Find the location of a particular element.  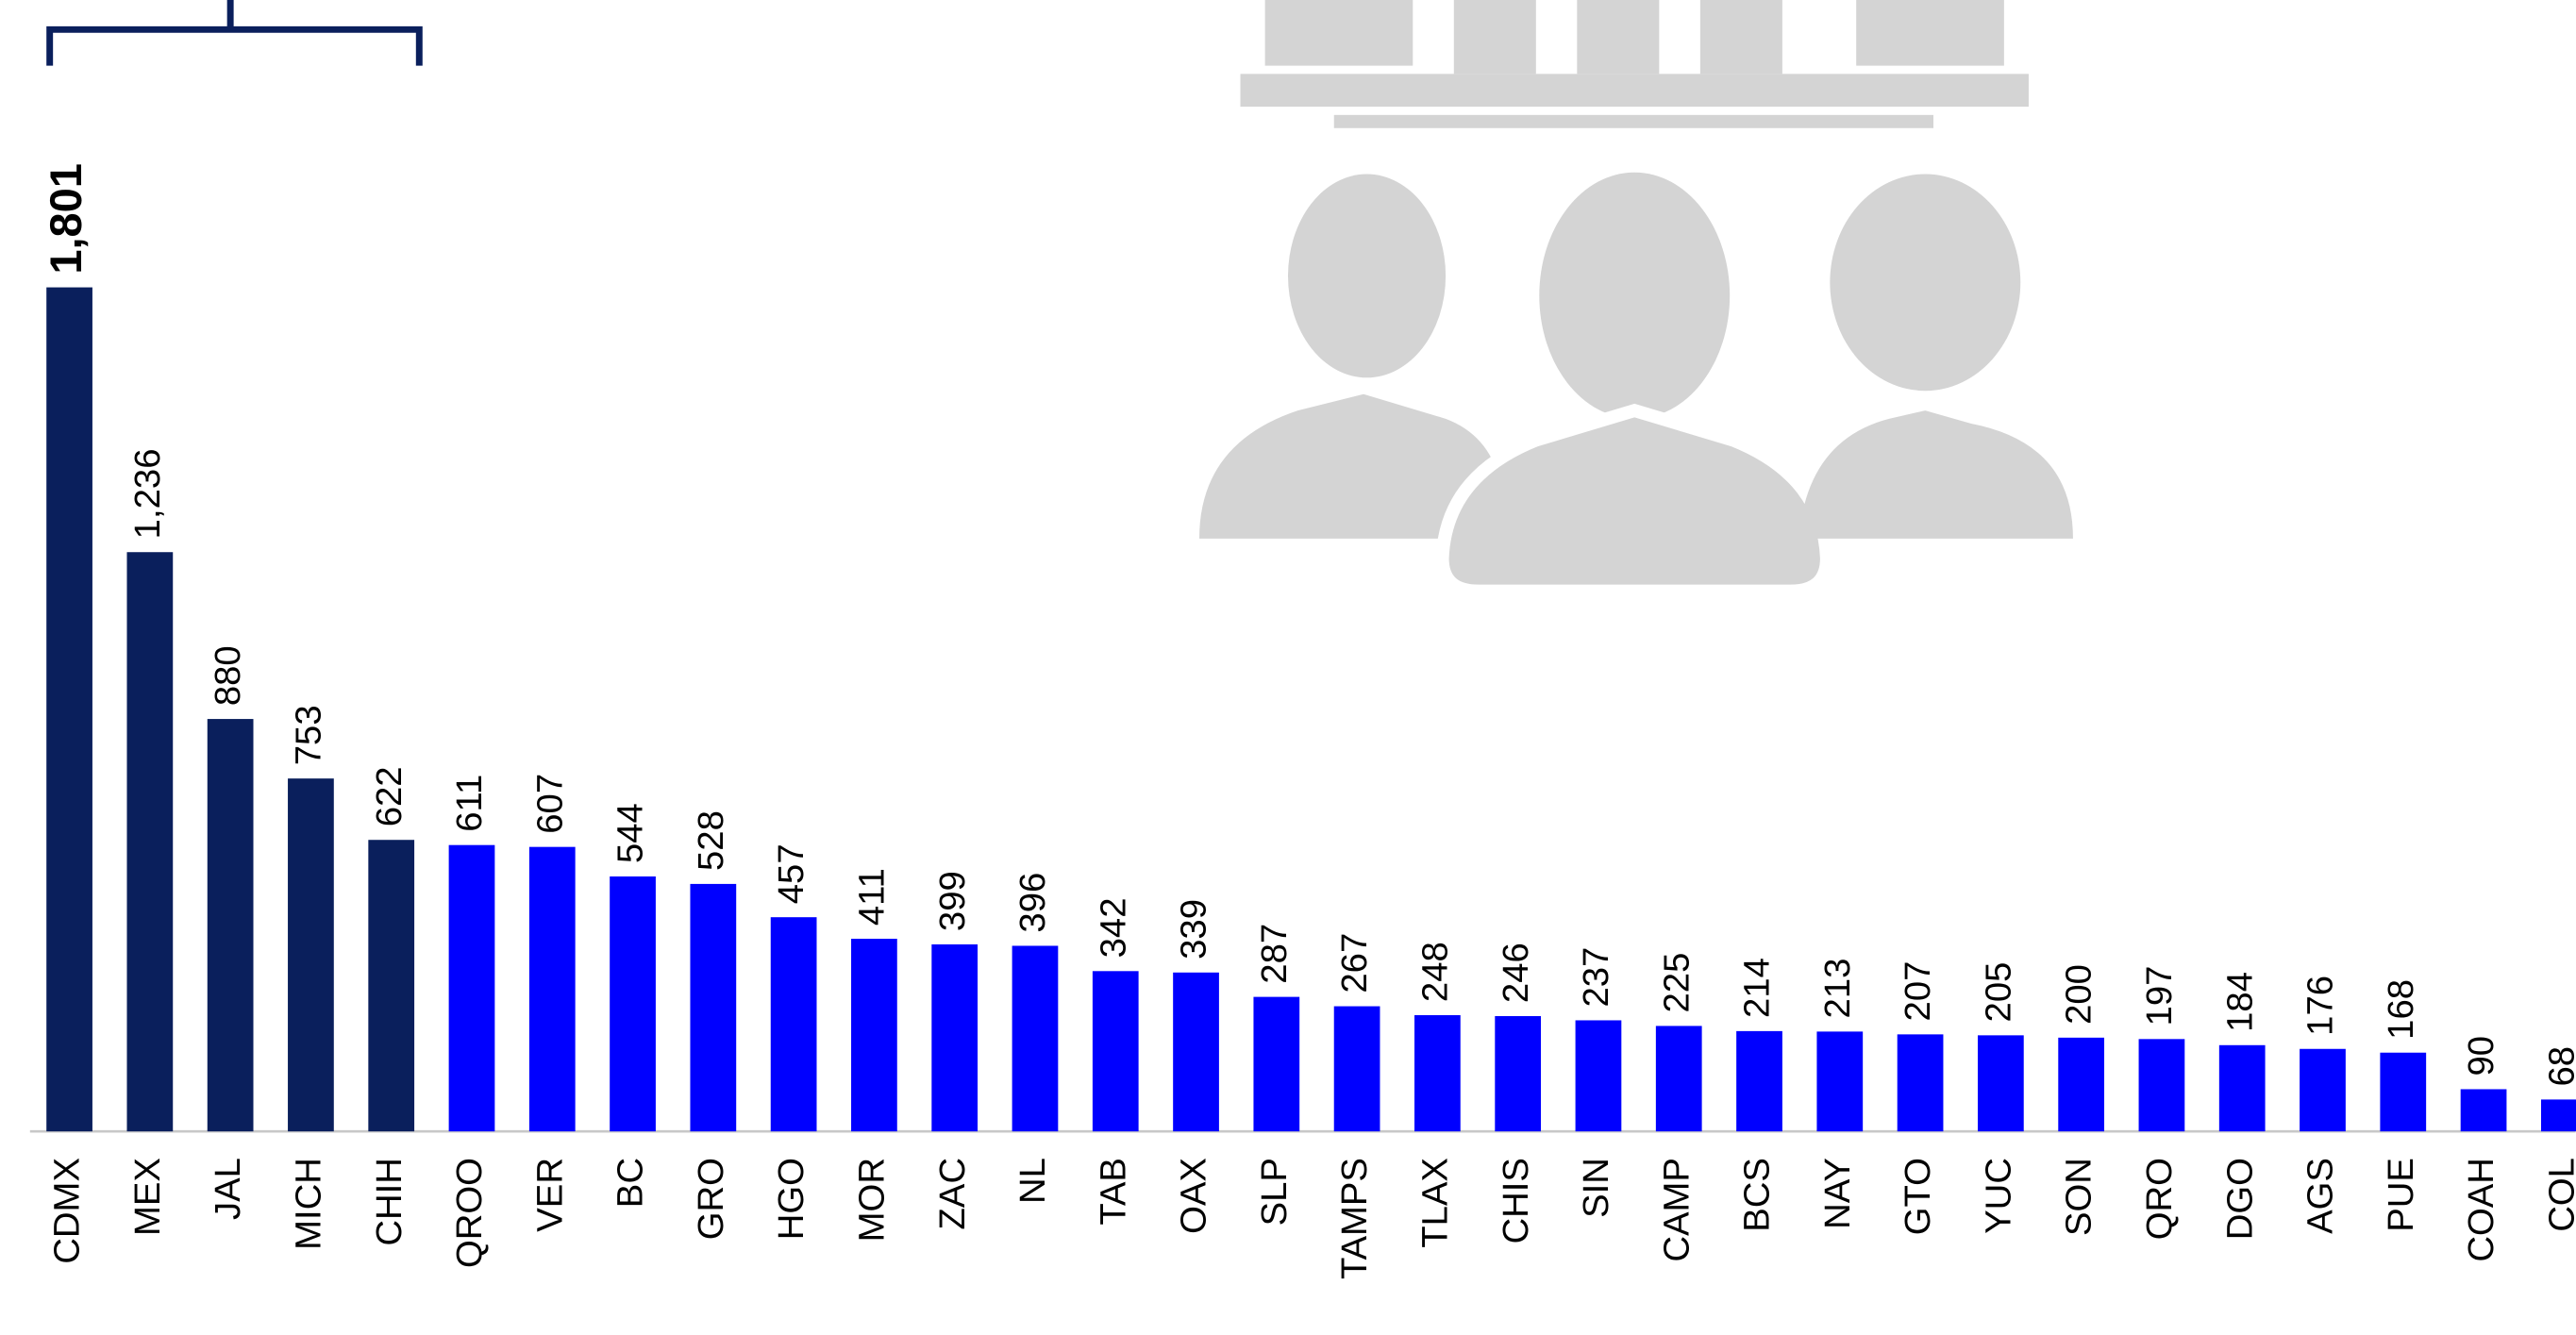

value-label: 225 is located at coordinates (1676, 983).